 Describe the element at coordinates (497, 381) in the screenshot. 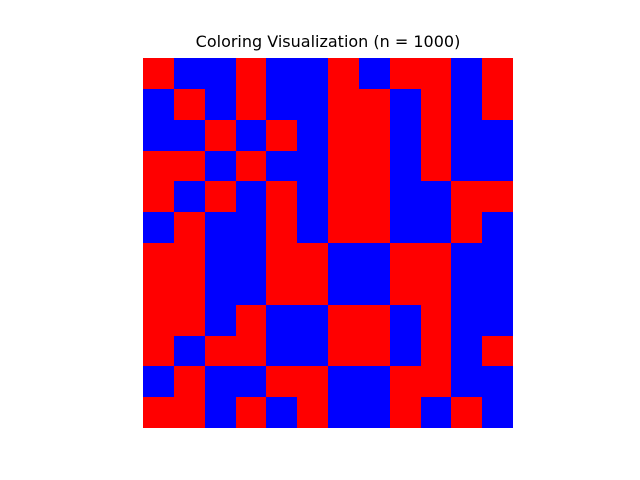

I see `heatmap-cell-r10-c11` at that location.